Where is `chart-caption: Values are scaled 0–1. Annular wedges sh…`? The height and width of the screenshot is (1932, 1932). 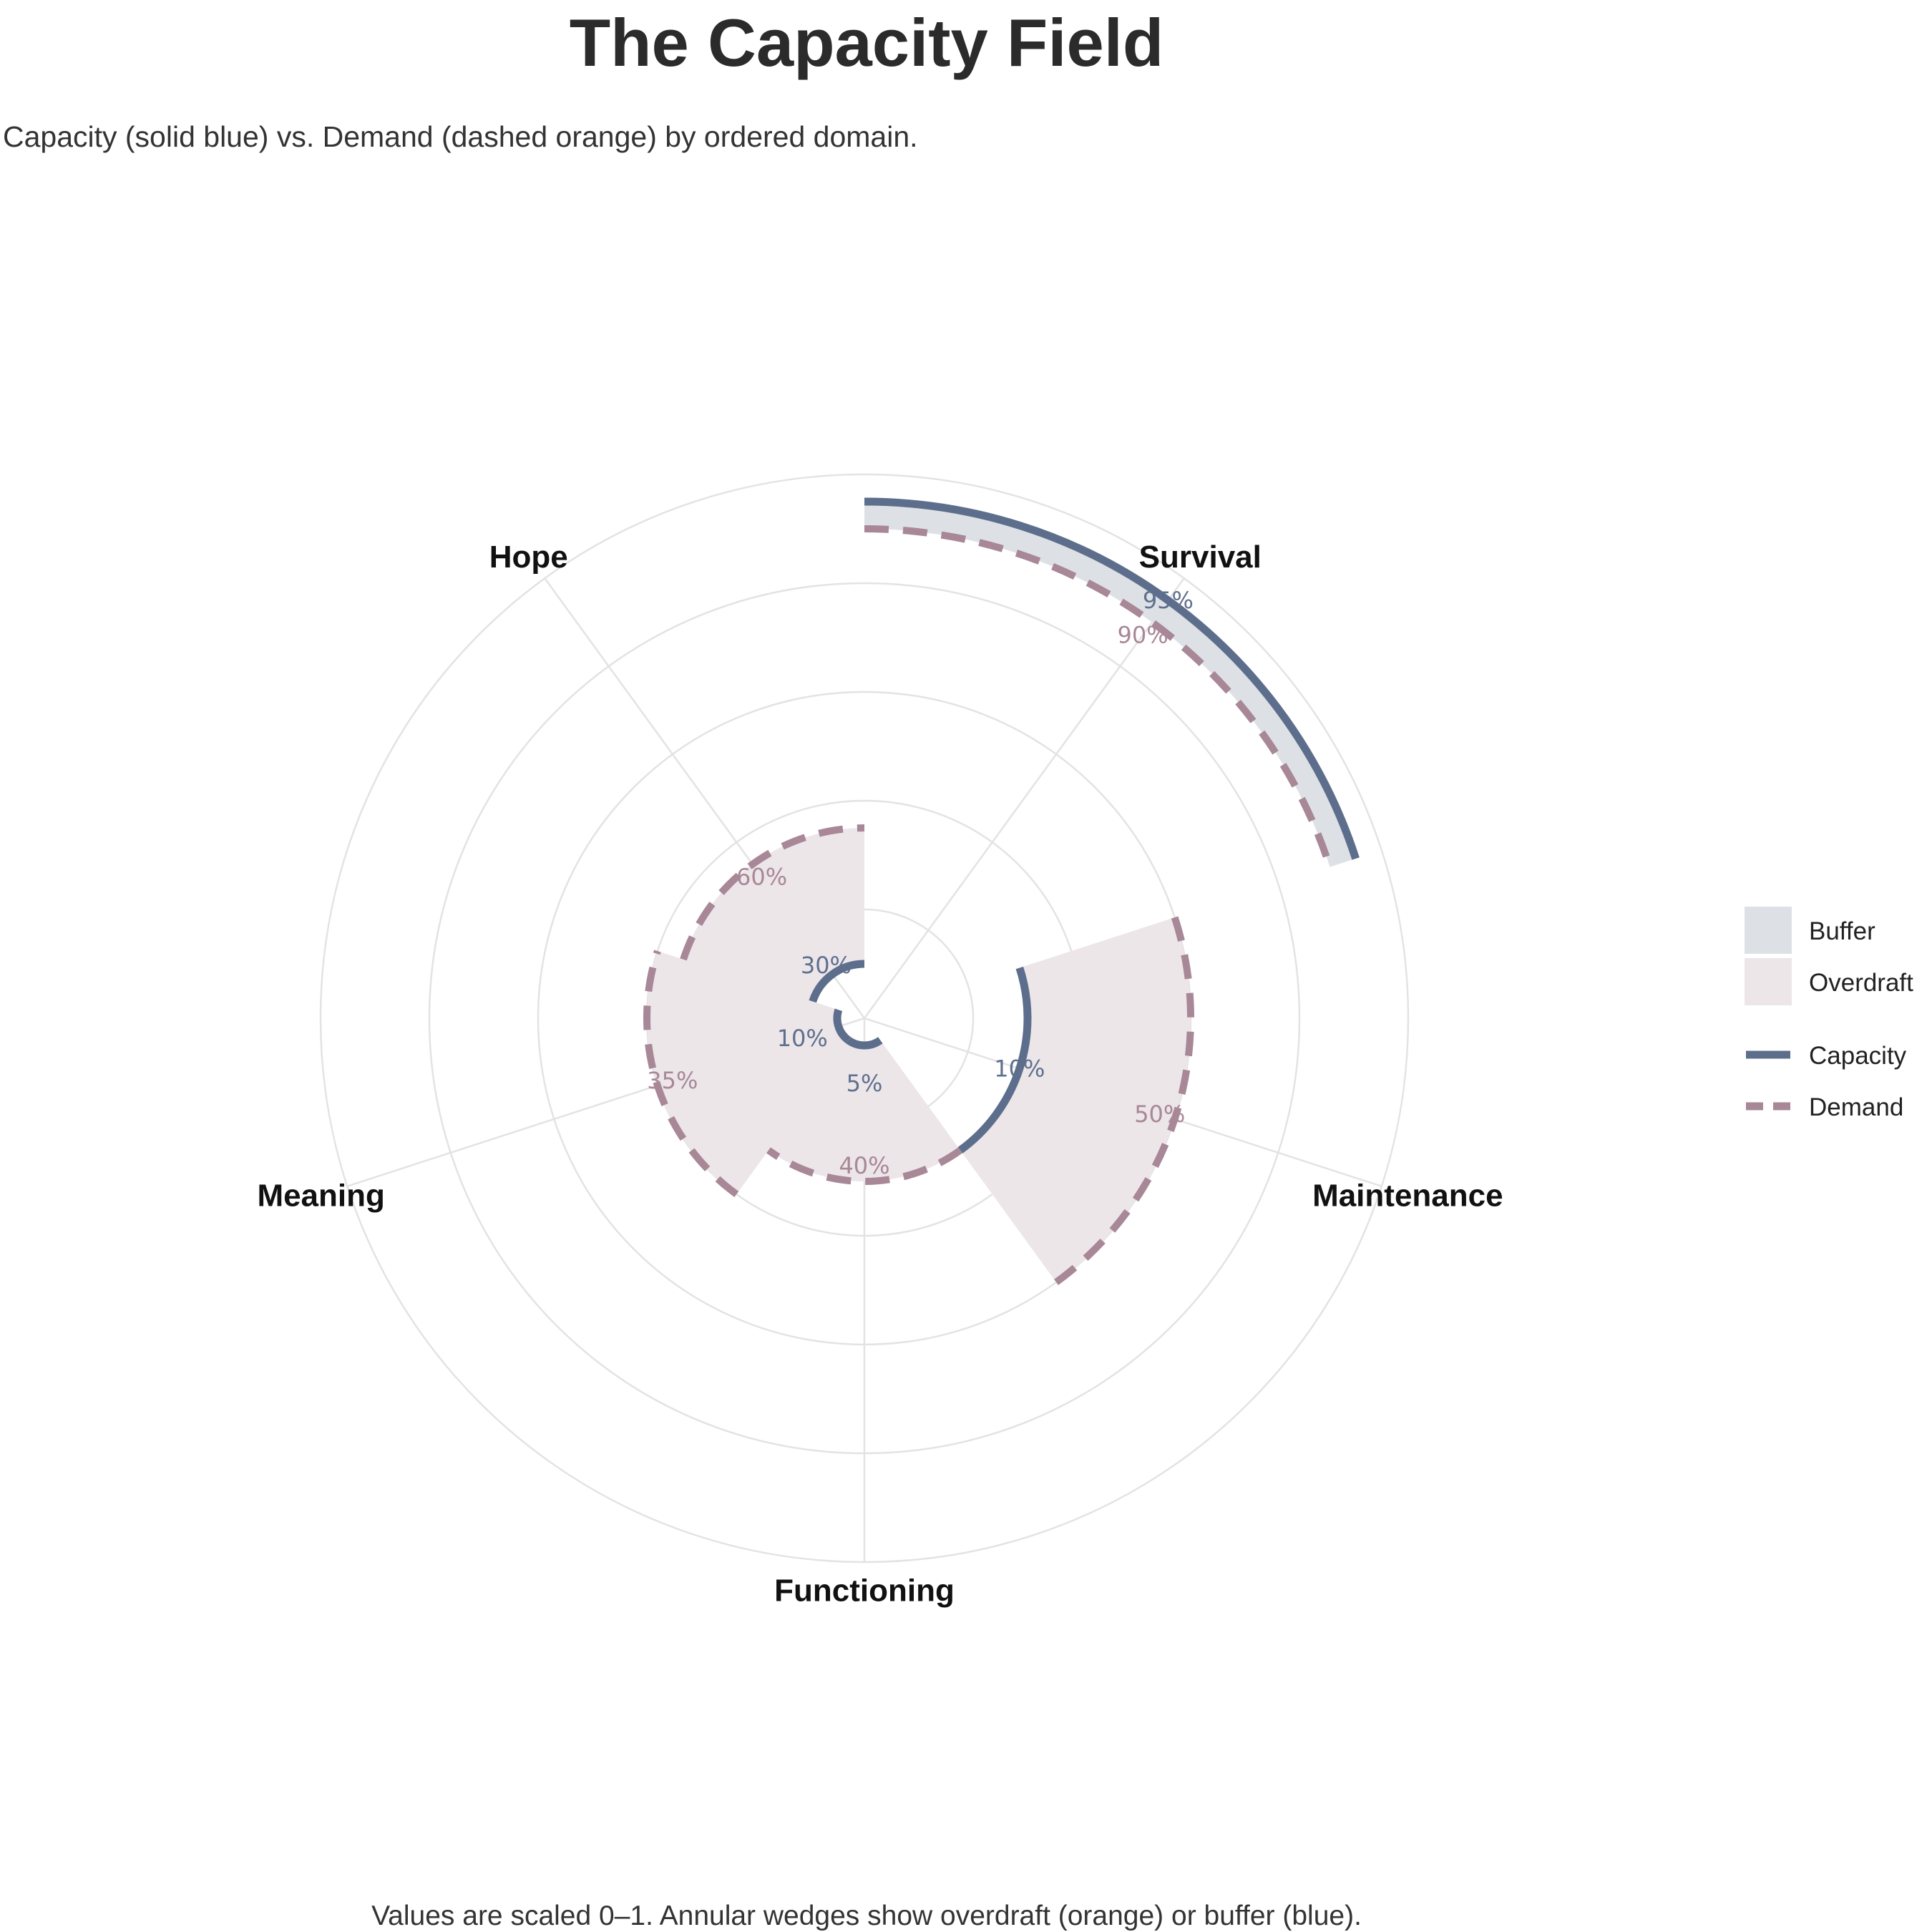 chart-caption: Values are scaled 0–1. Annular wedges sh… is located at coordinates (866, 1916).